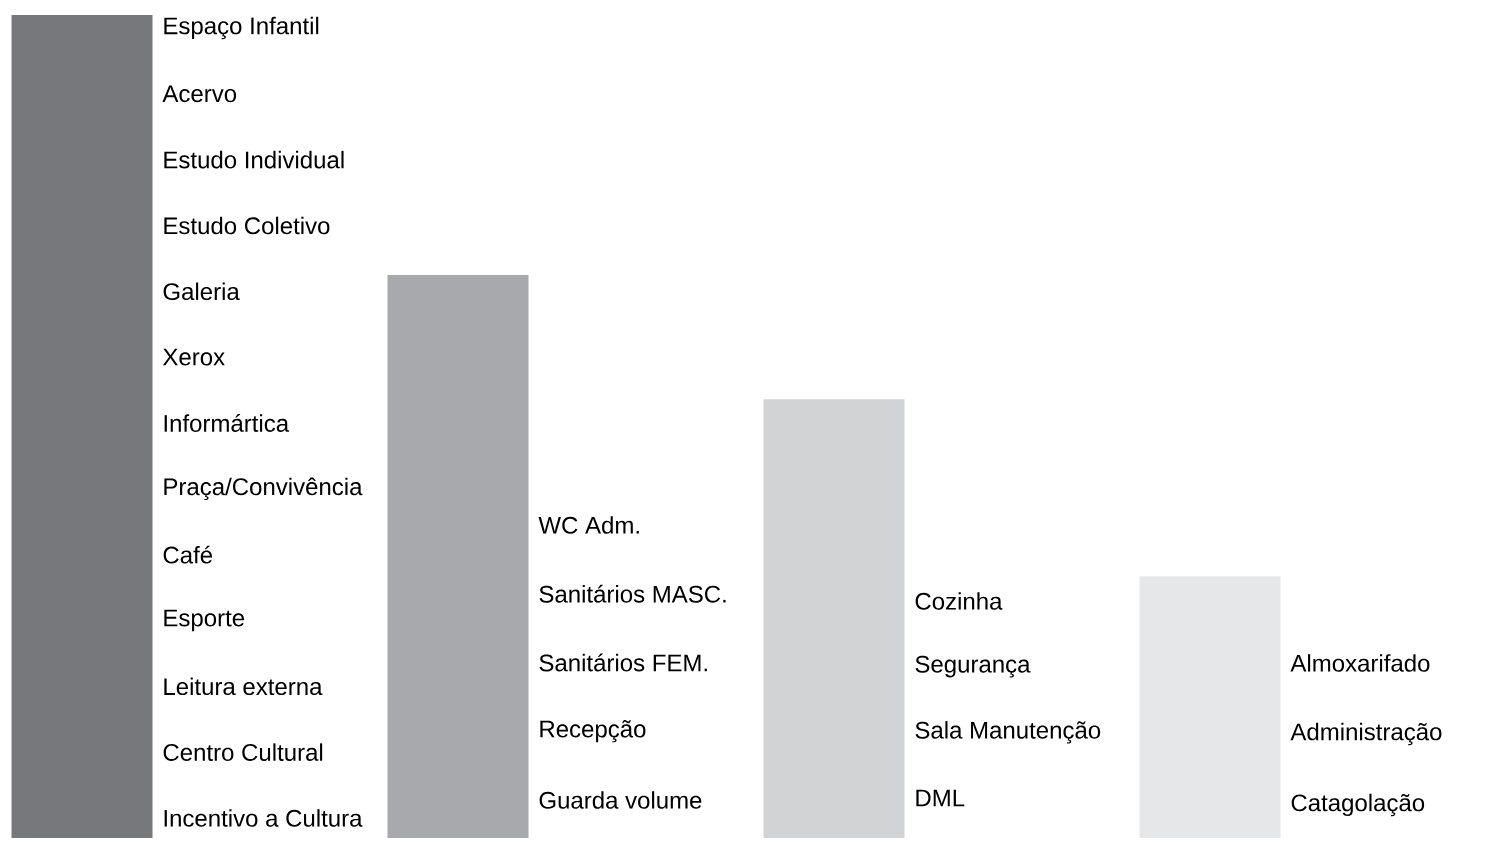 The image size is (1489, 849). Describe the element at coordinates (263, 489) in the screenshot. I see `annotation: Praça/Convivência` at that location.